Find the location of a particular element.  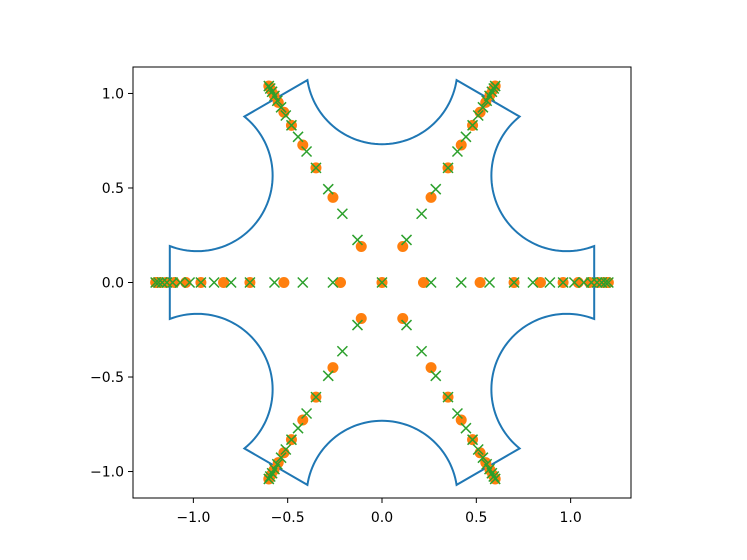

y-tick-label: 1.0 is located at coordinates (113, 94).